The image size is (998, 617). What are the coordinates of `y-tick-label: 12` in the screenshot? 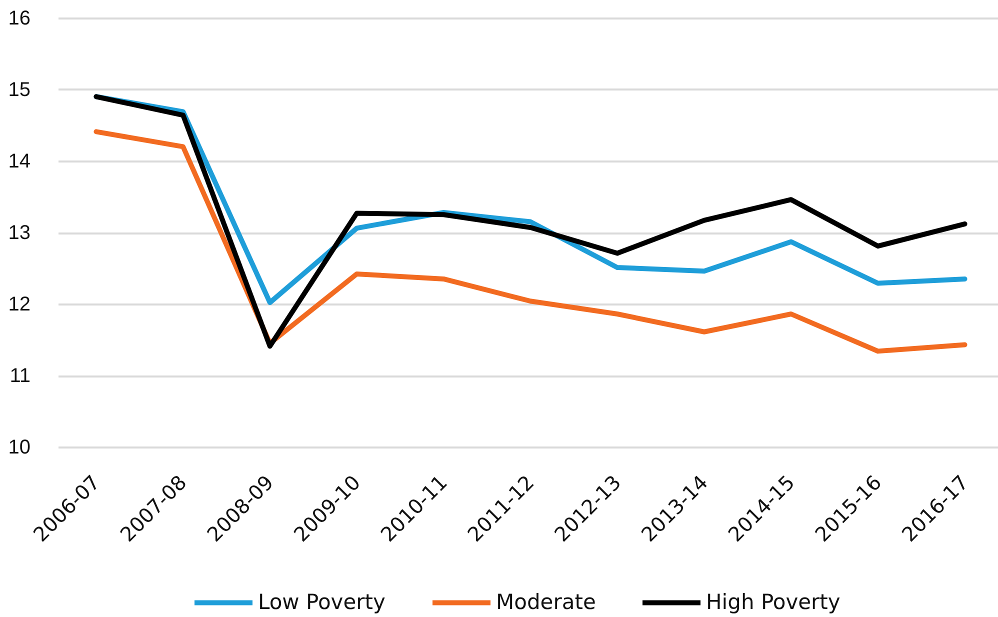 It's located at (19, 305).